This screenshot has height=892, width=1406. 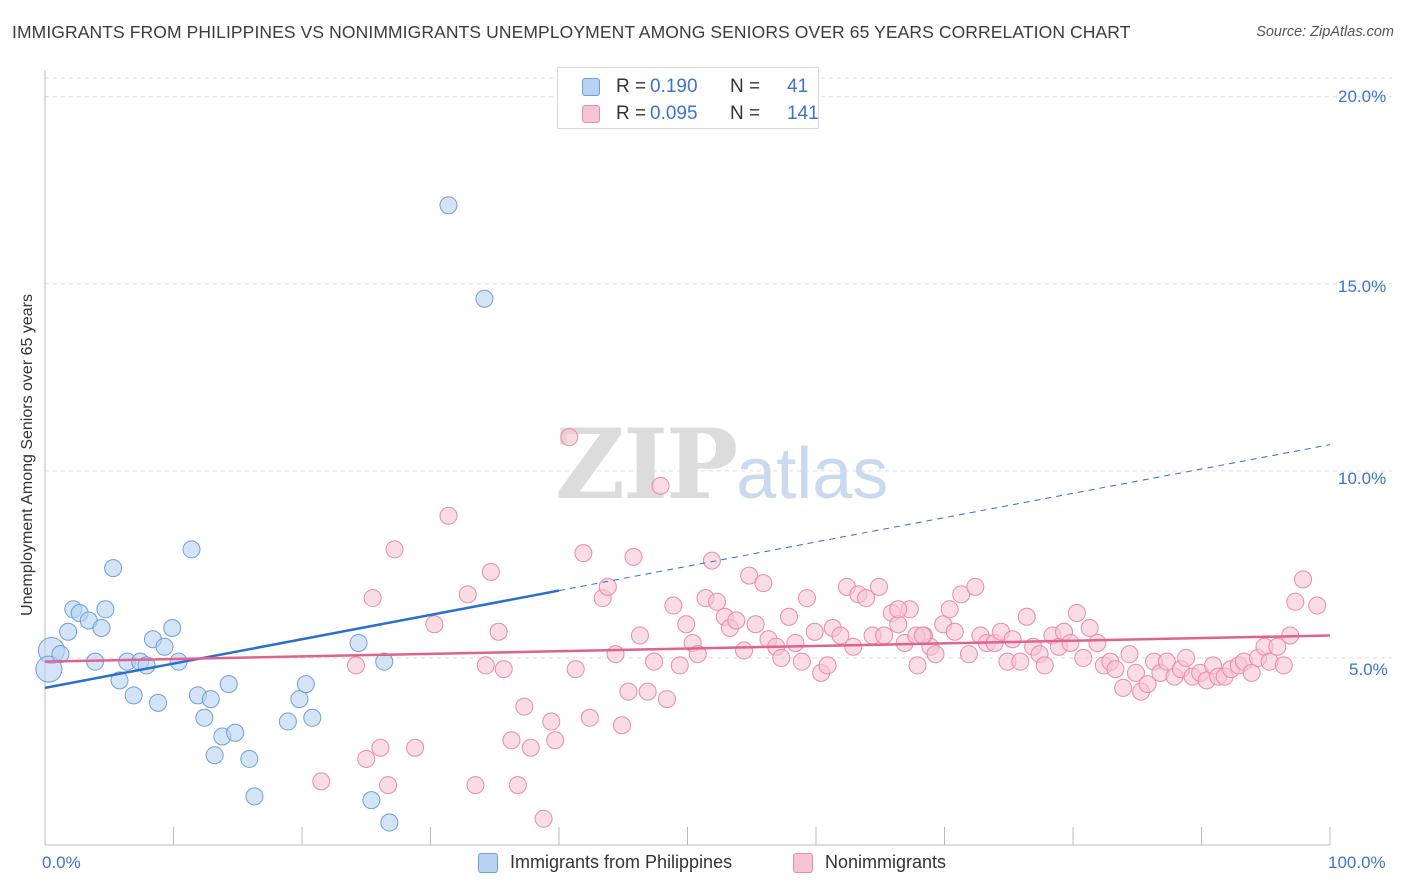 I want to click on stats-legend: R = 0.190 N = 41 R = 0.095 N = 141, so click(x=688, y=98).